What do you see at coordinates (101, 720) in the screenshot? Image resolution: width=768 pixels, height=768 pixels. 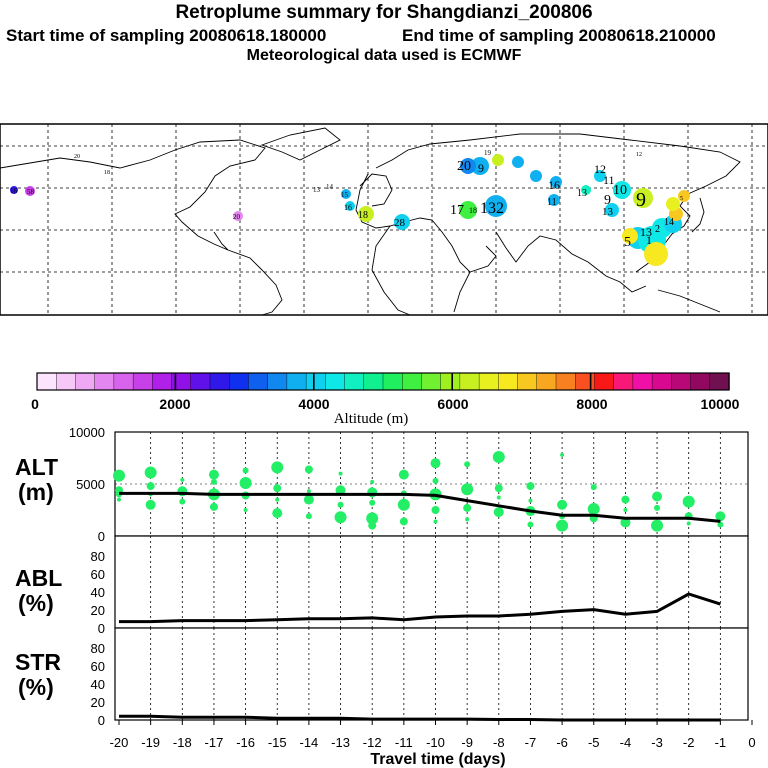 I see `str-y-tick: 0` at bounding box center [101, 720].